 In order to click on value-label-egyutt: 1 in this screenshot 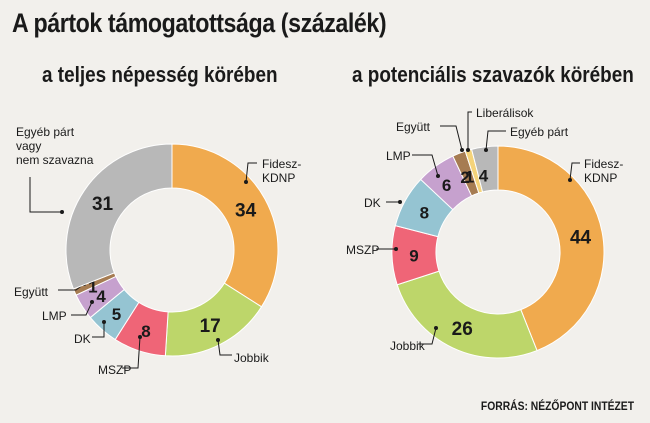, I will do `click(92, 286)`.